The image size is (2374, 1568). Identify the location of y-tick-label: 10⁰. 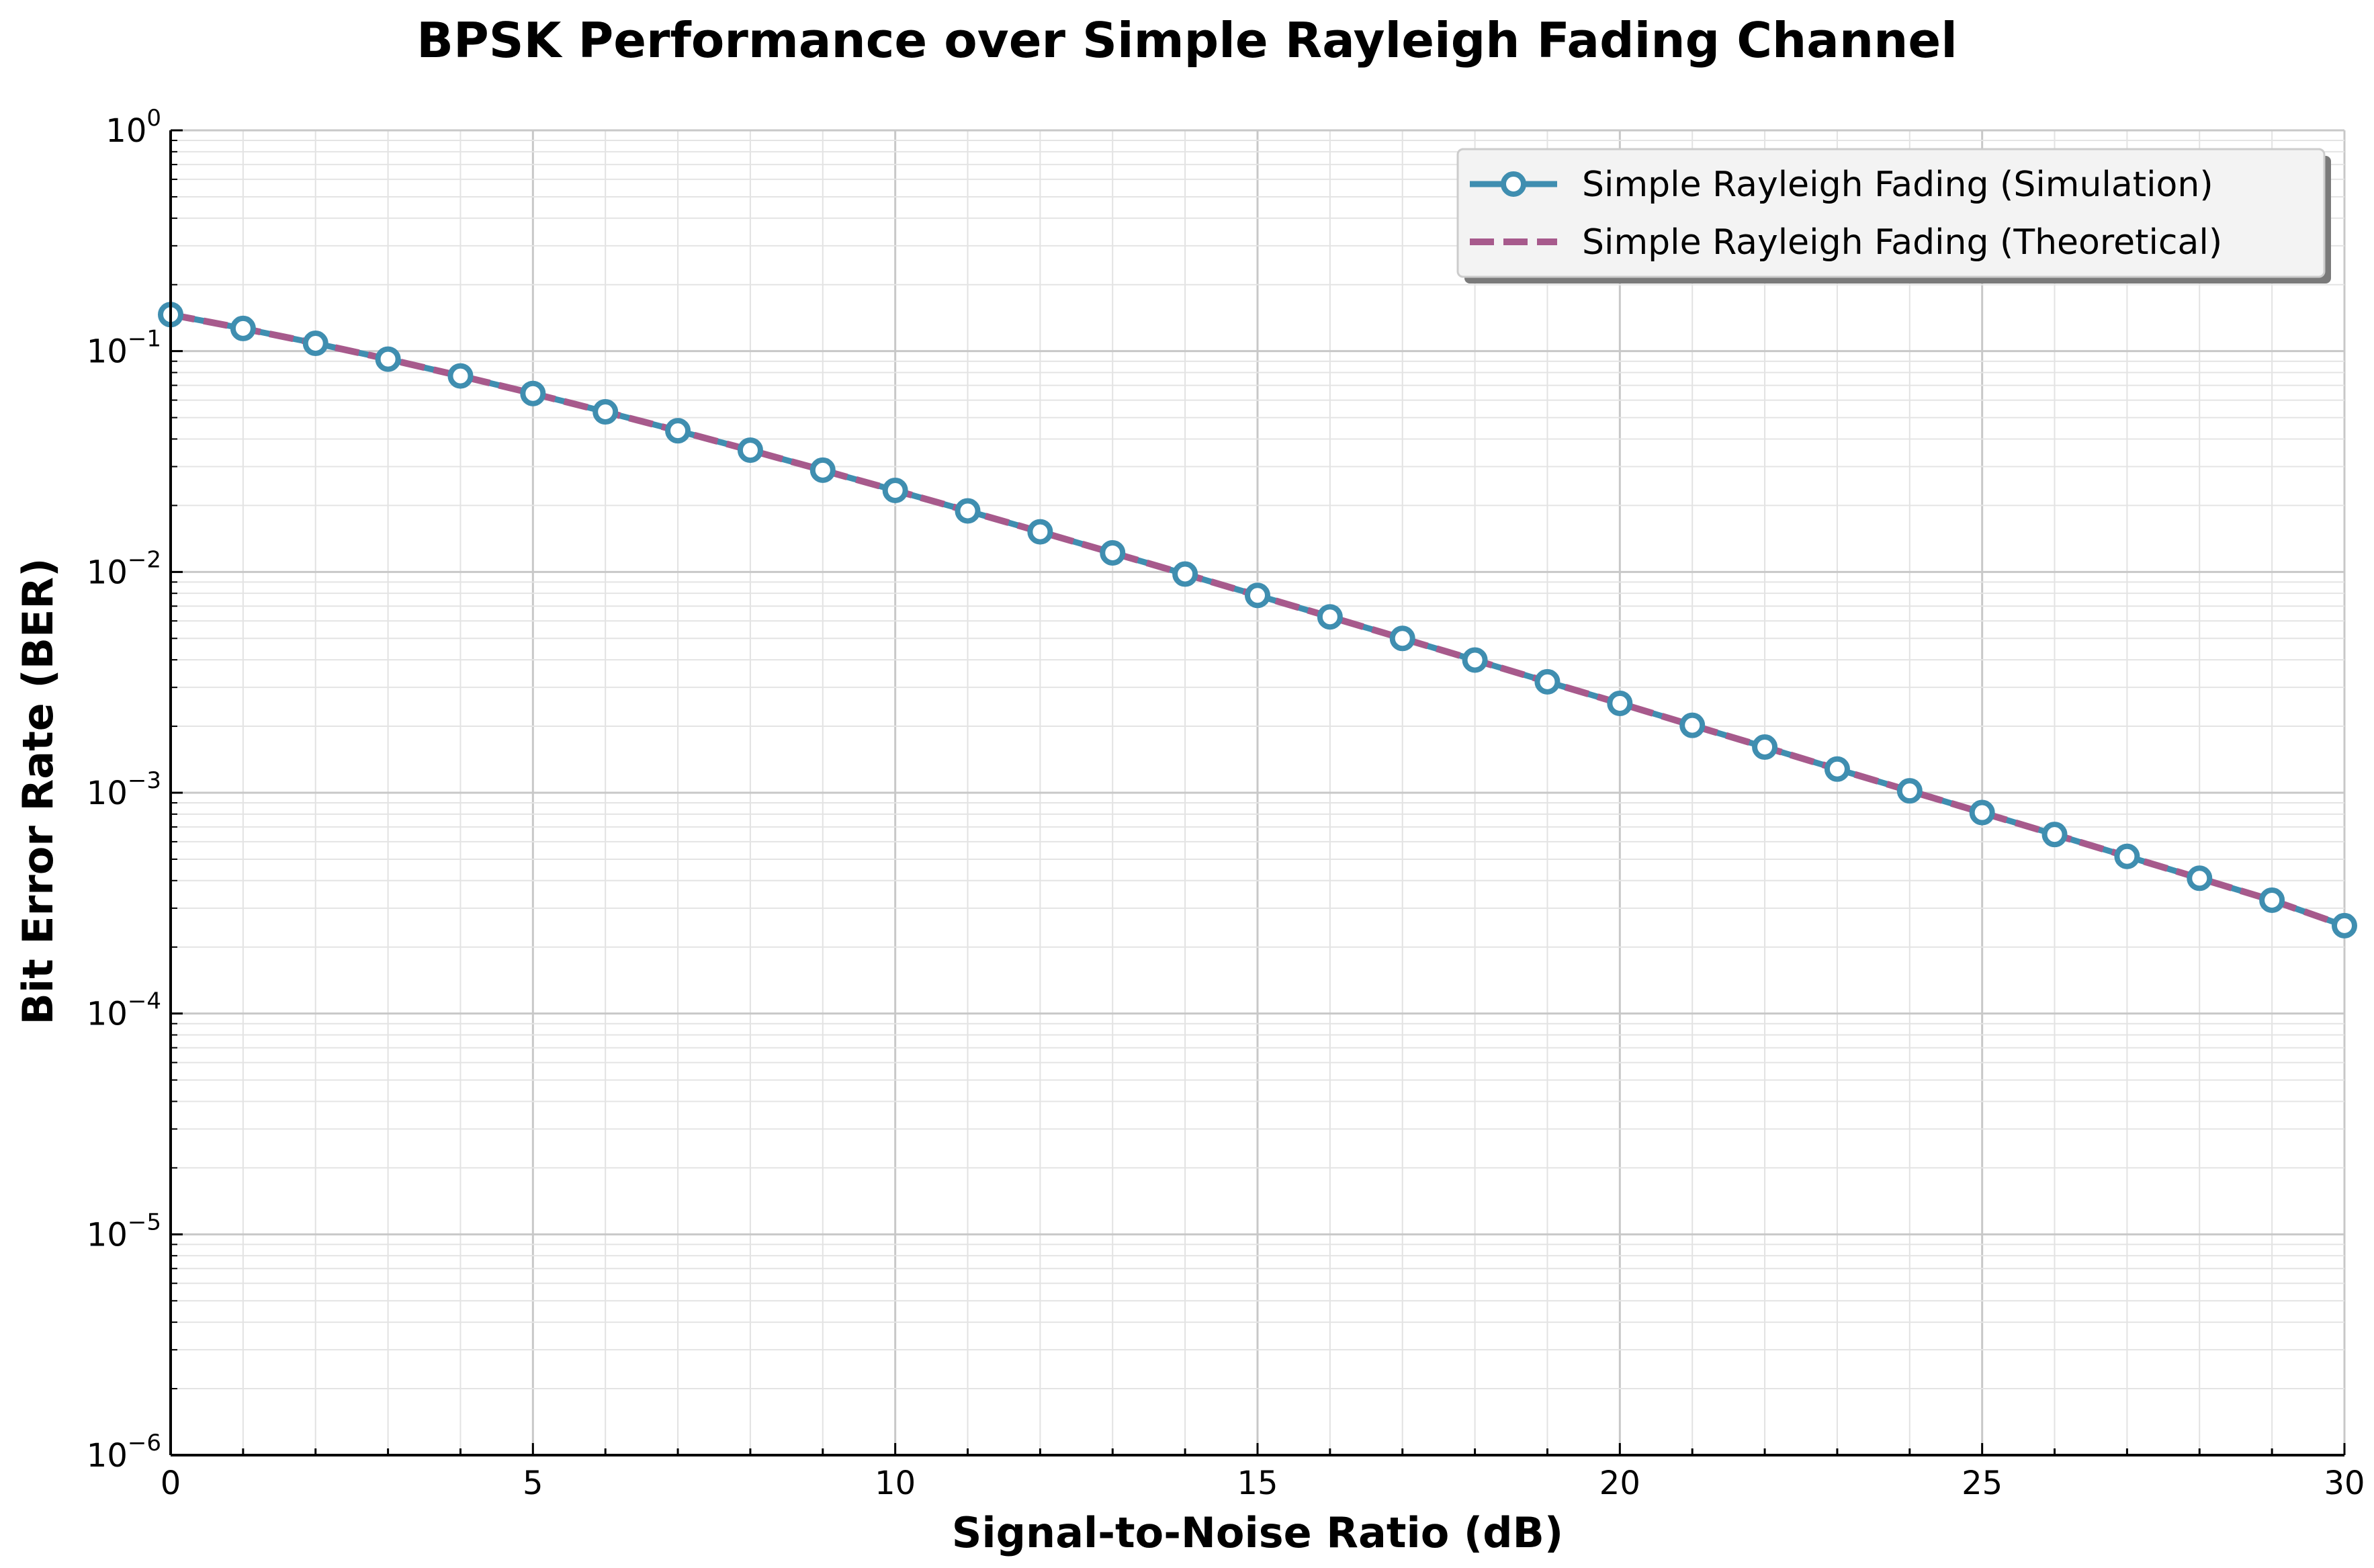
(133, 127).